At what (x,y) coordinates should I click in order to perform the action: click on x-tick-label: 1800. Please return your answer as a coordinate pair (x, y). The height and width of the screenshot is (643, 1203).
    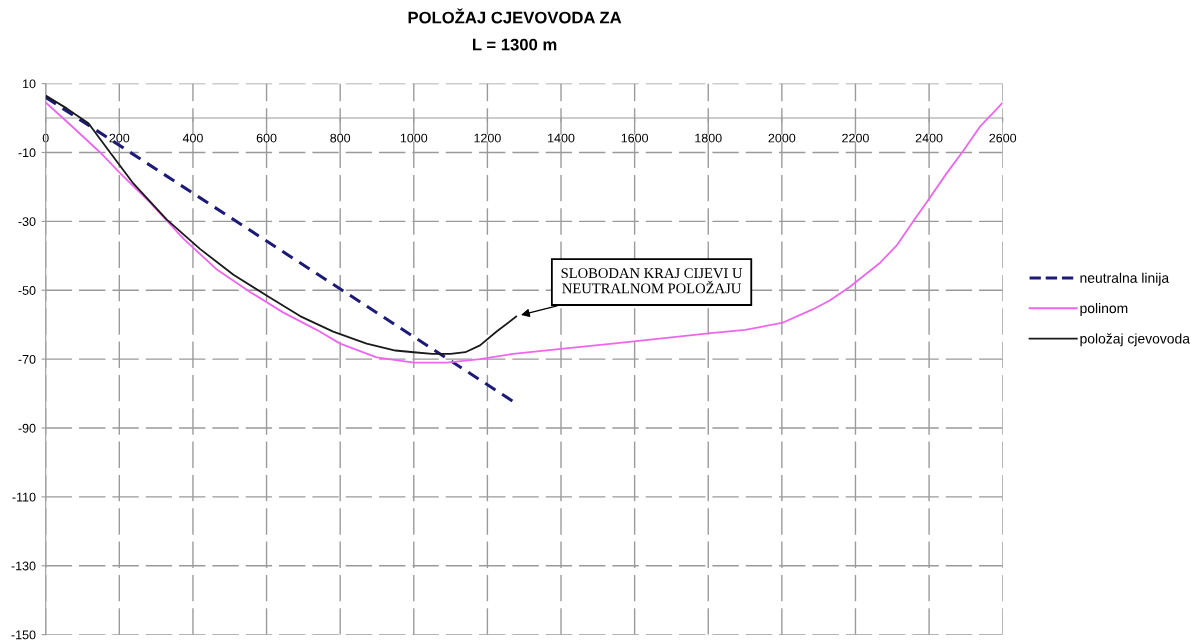
    Looking at the image, I should click on (708, 138).